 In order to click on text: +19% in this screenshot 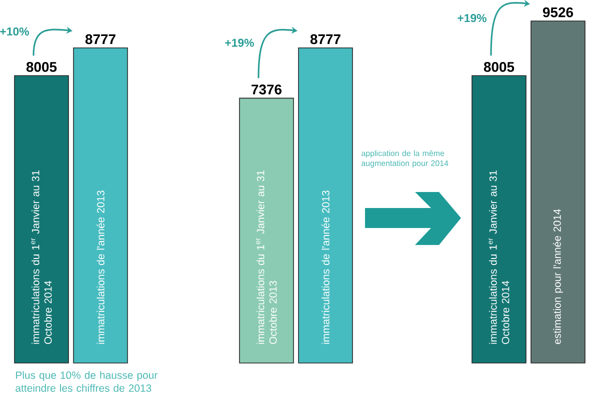, I will do `click(239, 42)`.